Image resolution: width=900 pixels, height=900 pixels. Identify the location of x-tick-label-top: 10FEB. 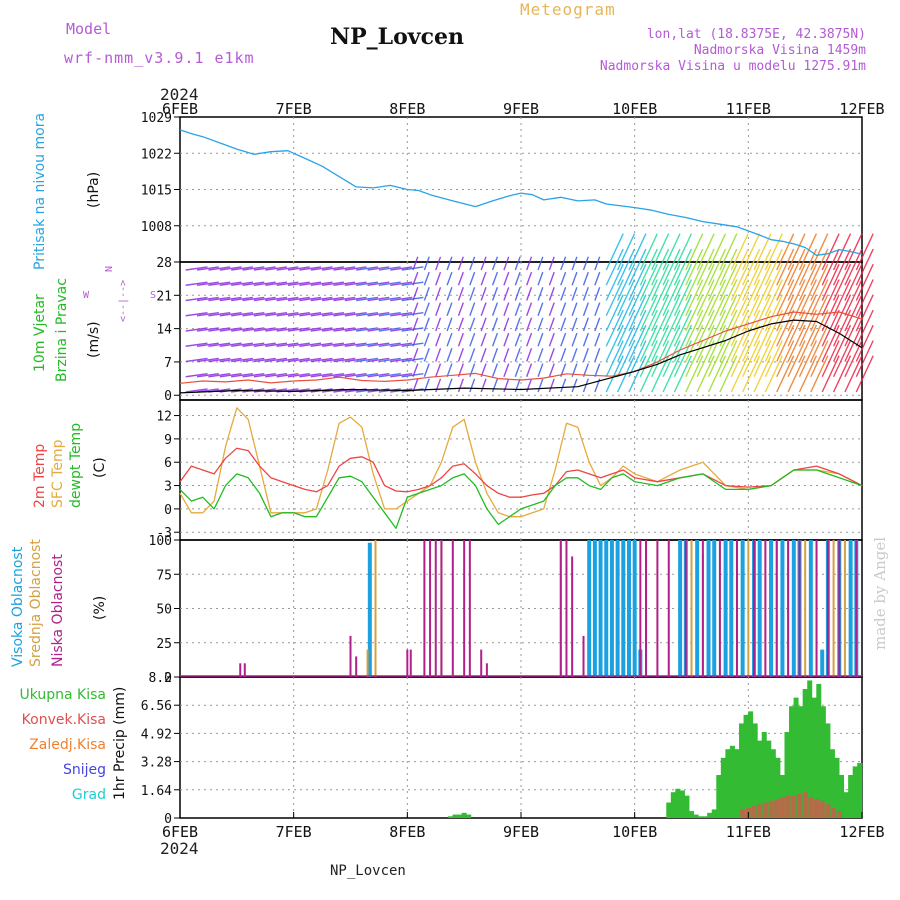
(634, 109).